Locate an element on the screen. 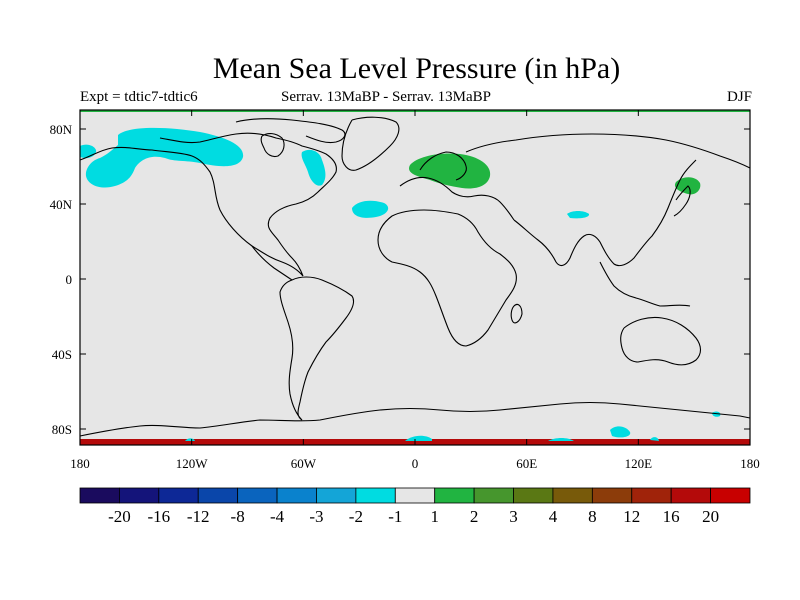 Image resolution: width=800 pixels, height=600 pixels. anomaly-north-atlantic is located at coordinates (370, 209).